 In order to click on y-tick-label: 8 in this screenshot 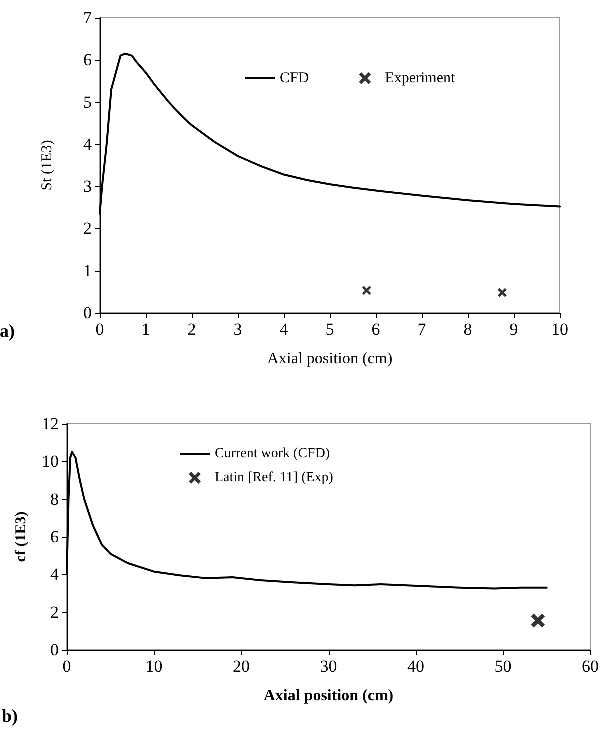, I will do `click(54, 499)`.